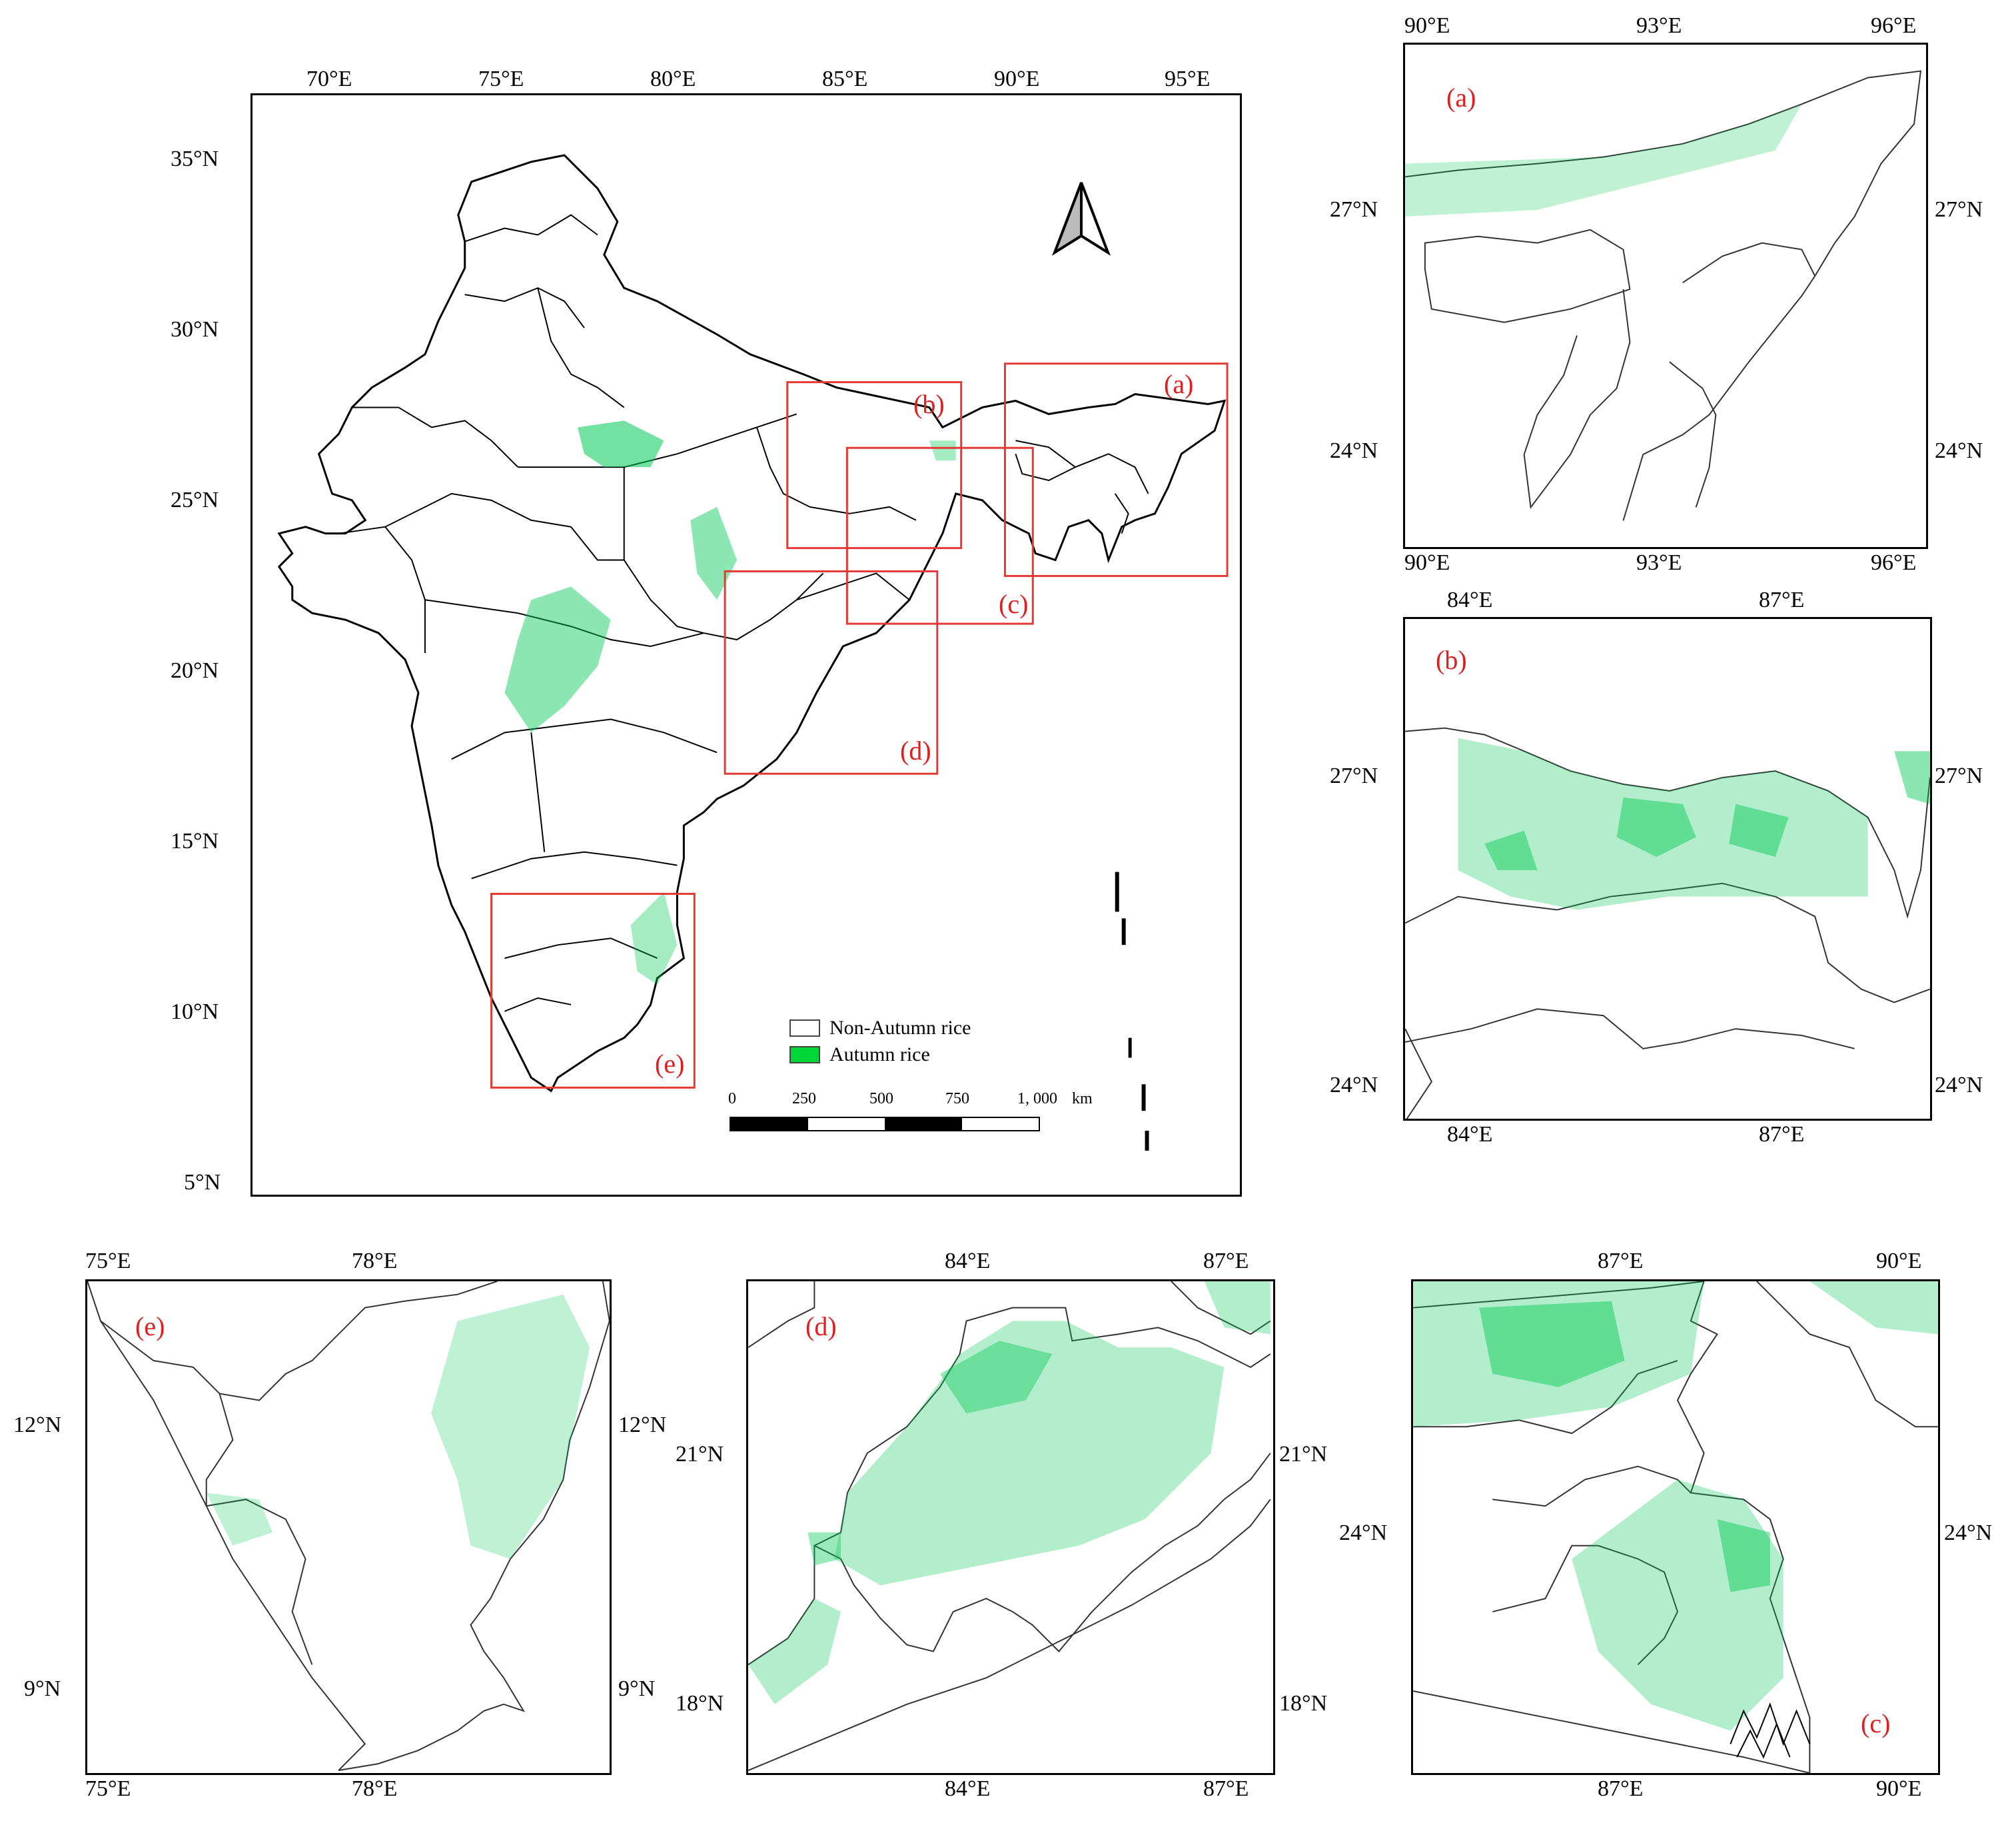  I want to click on inset-panel-d: (d), so click(1010, 1527).